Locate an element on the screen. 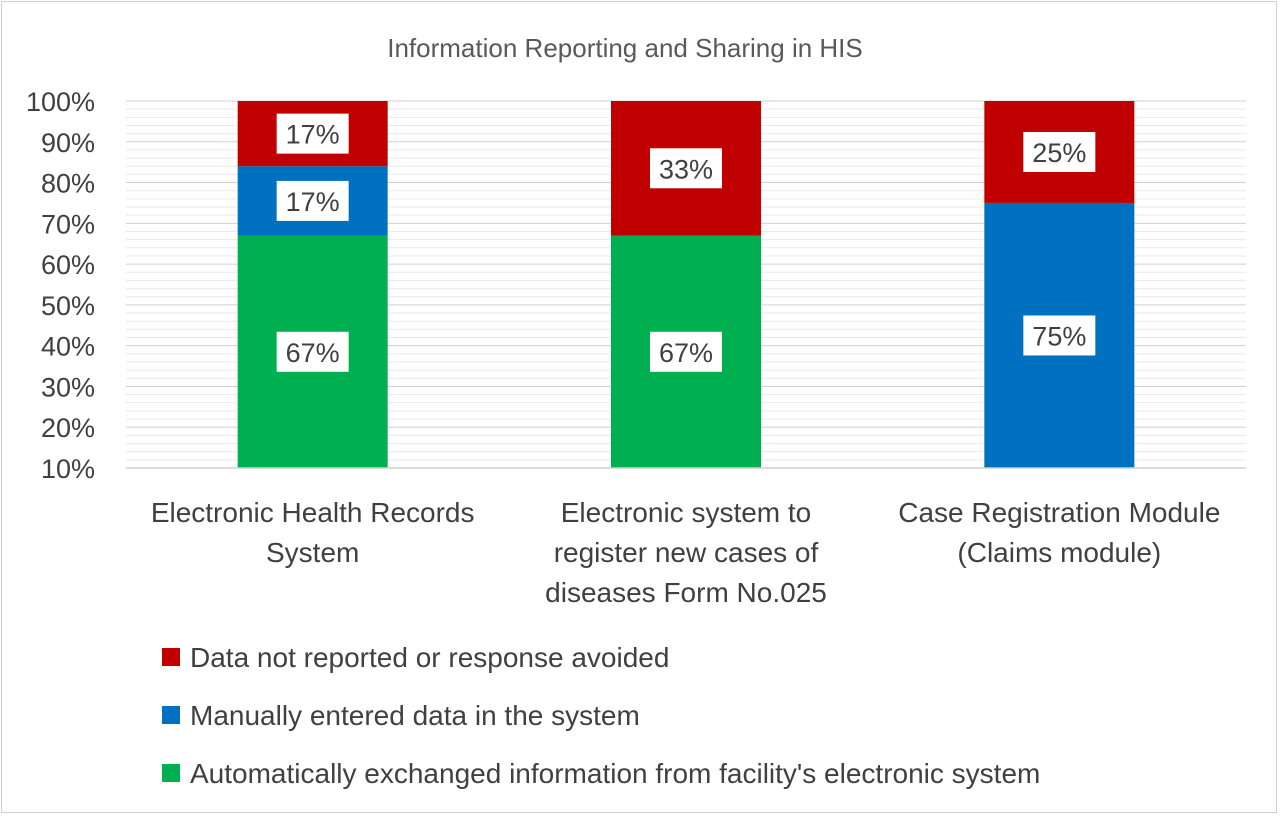  y-tick-label: 50% is located at coordinates (68, 306).